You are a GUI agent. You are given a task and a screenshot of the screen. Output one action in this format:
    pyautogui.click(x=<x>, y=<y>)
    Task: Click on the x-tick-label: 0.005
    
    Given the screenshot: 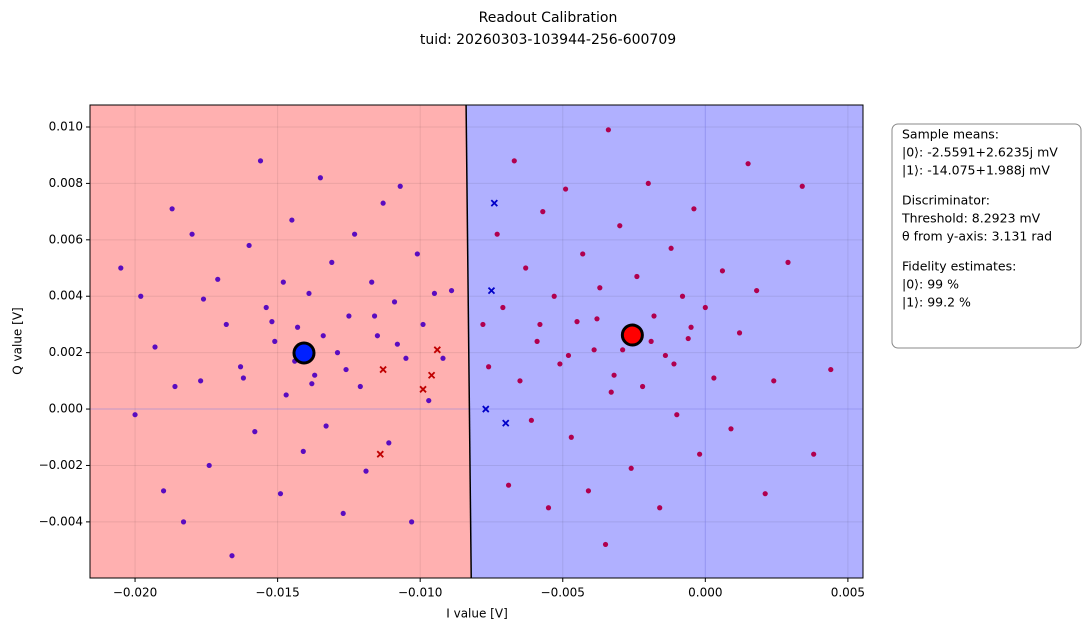 What is the action you would take?
    pyautogui.click(x=848, y=593)
    